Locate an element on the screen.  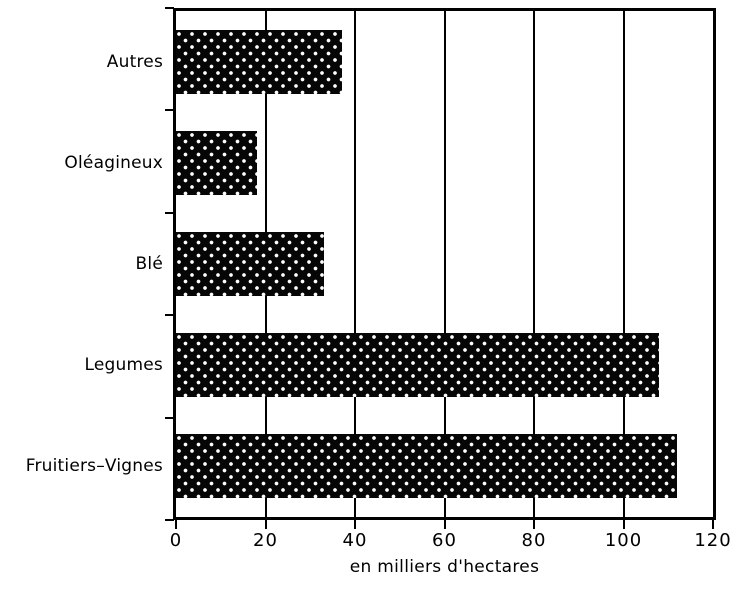
category-label-2: Blé is located at coordinates (149, 264).